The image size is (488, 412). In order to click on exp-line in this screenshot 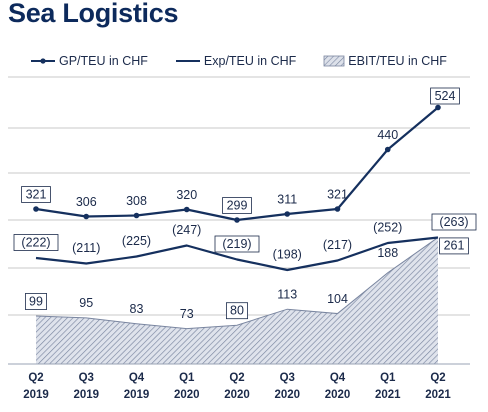, I will do `click(237, 254)`.